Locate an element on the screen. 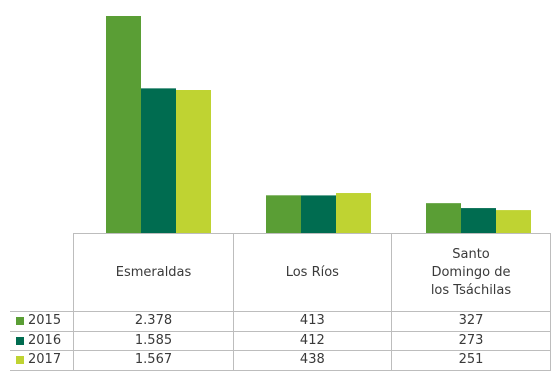 This screenshot has height=385, width=551. data-label: 273 is located at coordinates (471, 340).